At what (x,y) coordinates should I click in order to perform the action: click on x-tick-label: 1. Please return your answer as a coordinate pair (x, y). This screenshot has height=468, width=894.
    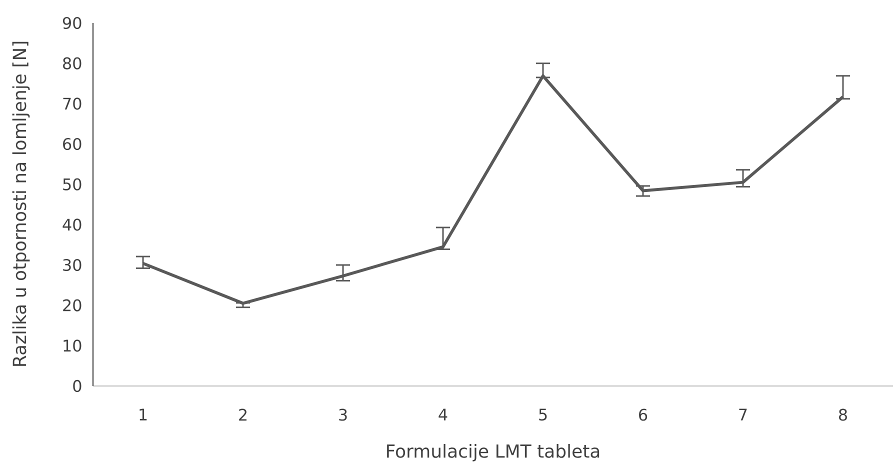
    Looking at the image, I should click on (143, 414).